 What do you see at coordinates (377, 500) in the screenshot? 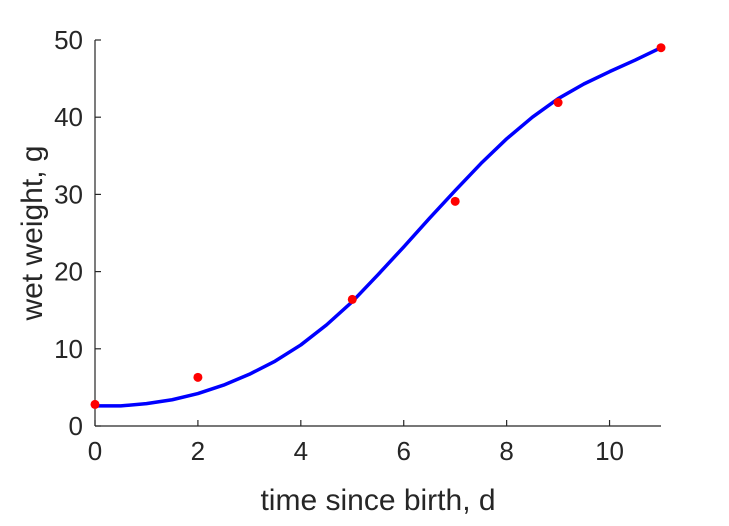
I see `x-axis-label: time since birth, d` at bounding box center [377, 500].